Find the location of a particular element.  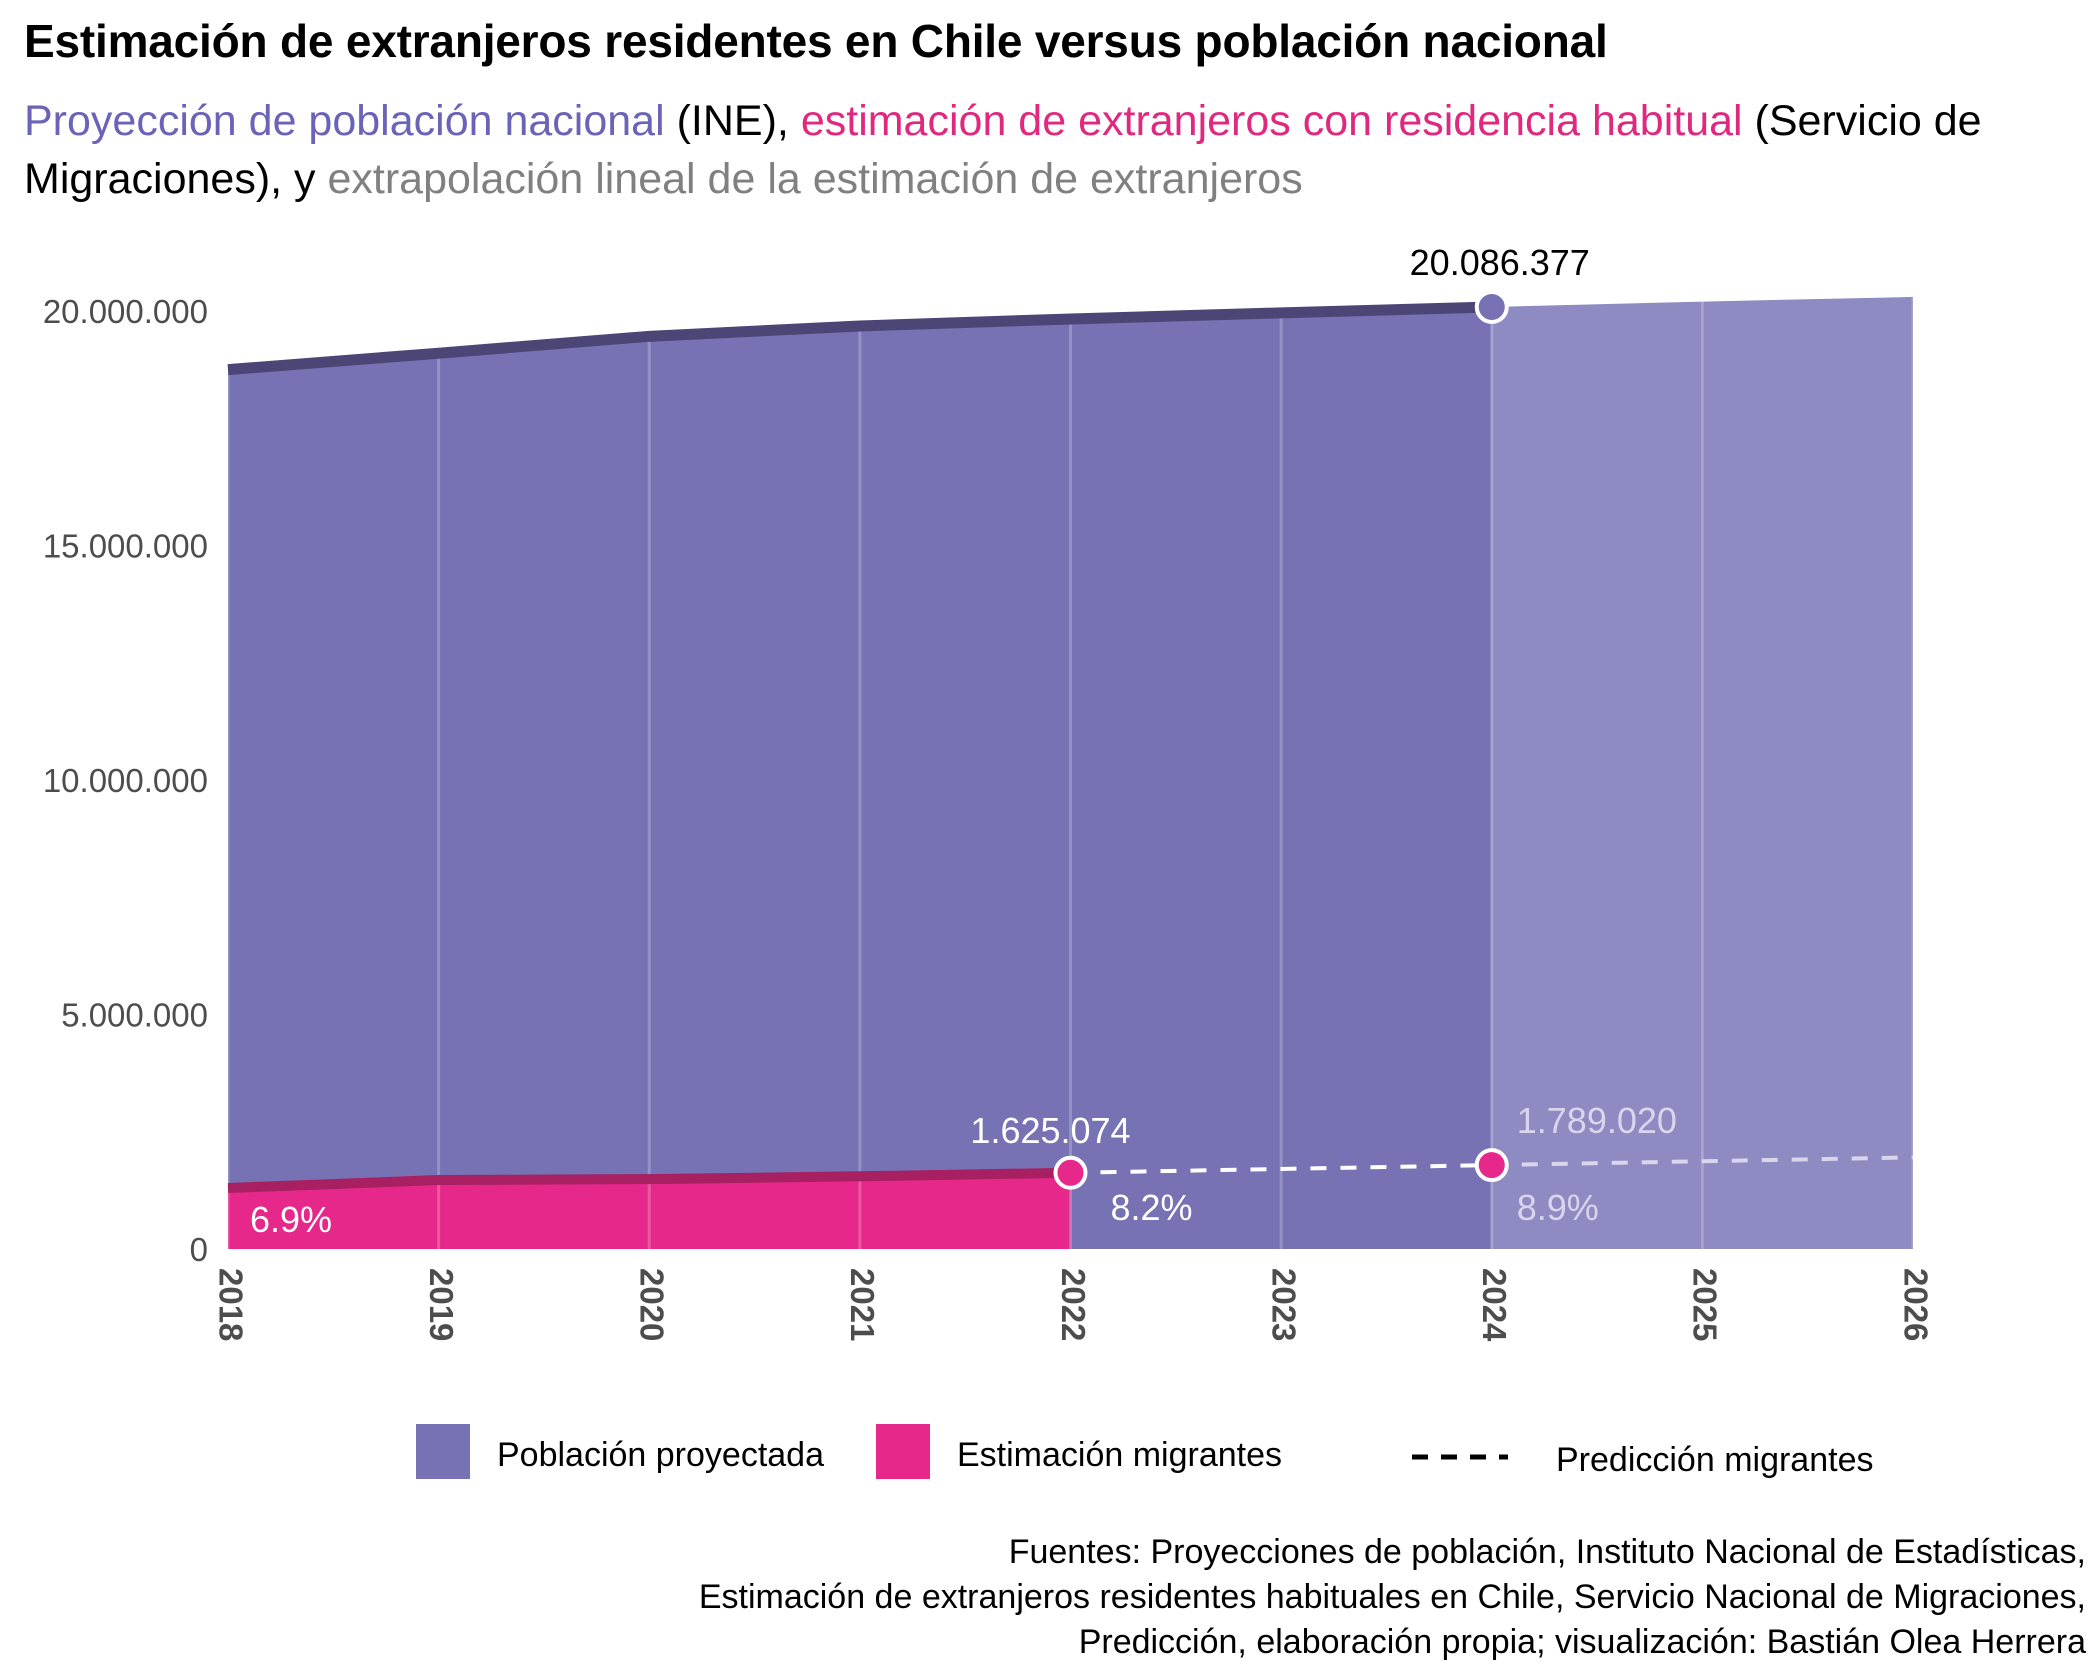

x-tick-label: 2025 is located at coordinates (1705, 1304).